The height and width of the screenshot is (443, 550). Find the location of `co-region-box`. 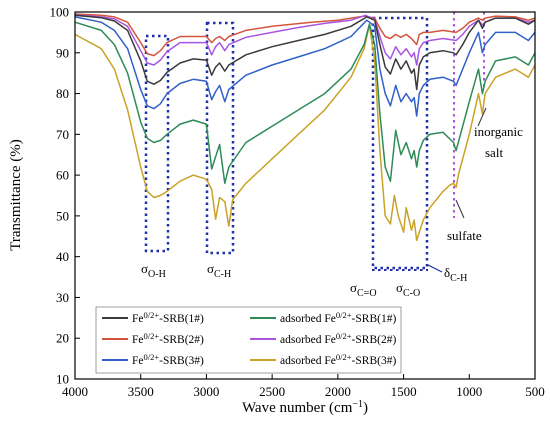

co-region-box is located at coordinates (400, 143).